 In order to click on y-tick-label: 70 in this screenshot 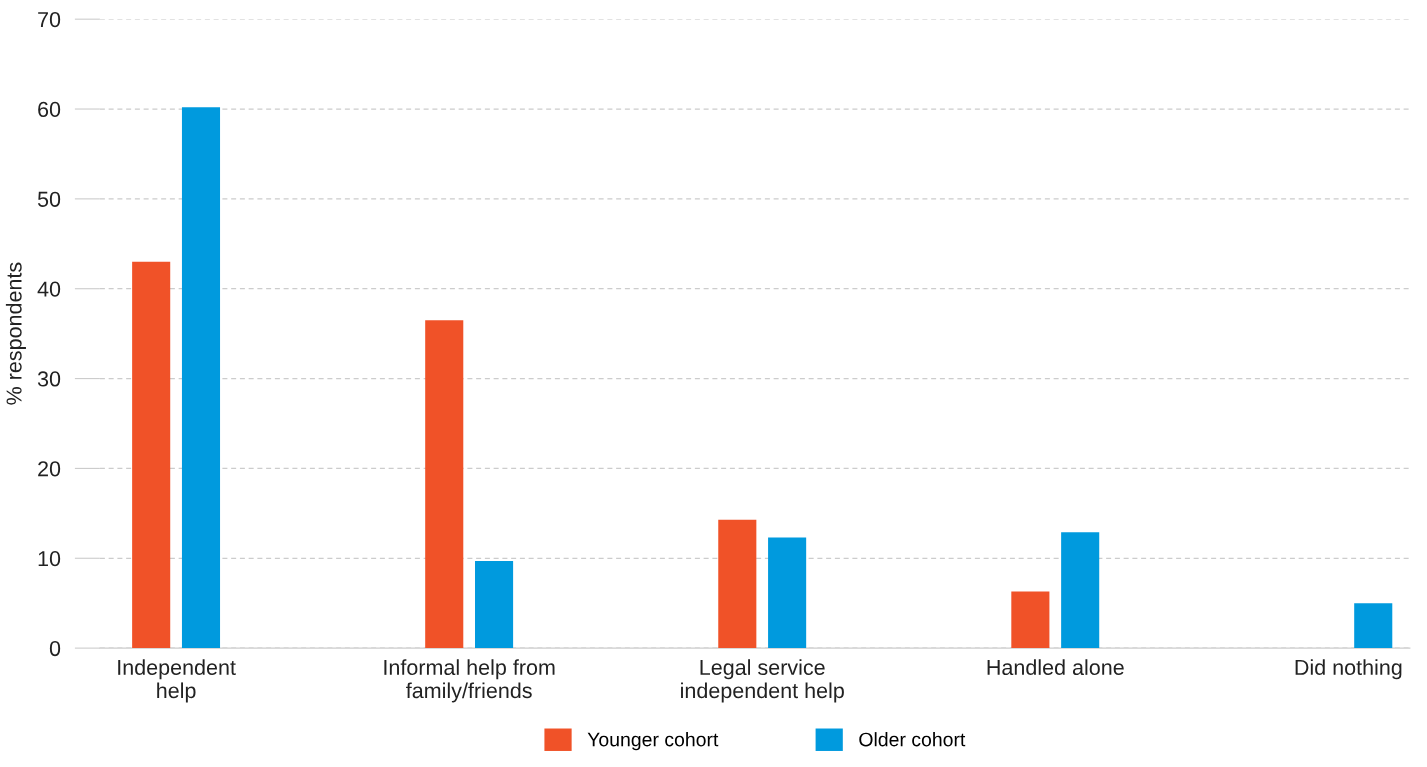, I will do `click(49, 19)`.